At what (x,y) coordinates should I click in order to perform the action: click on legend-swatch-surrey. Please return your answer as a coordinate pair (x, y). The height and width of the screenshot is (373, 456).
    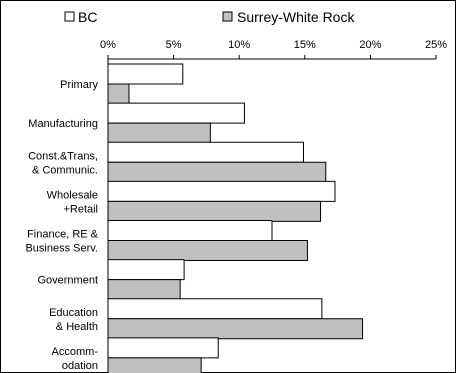
    Looking at the image, I should click on (227, 16).